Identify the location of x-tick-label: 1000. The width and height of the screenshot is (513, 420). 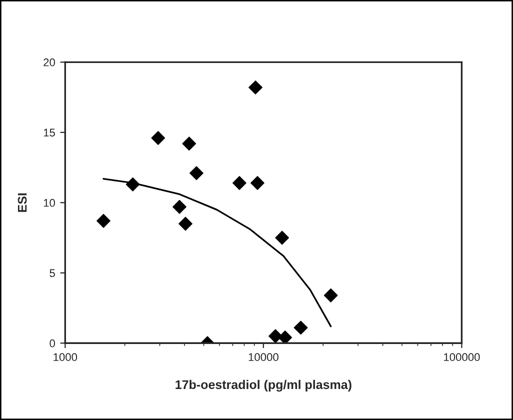
(66, 357).